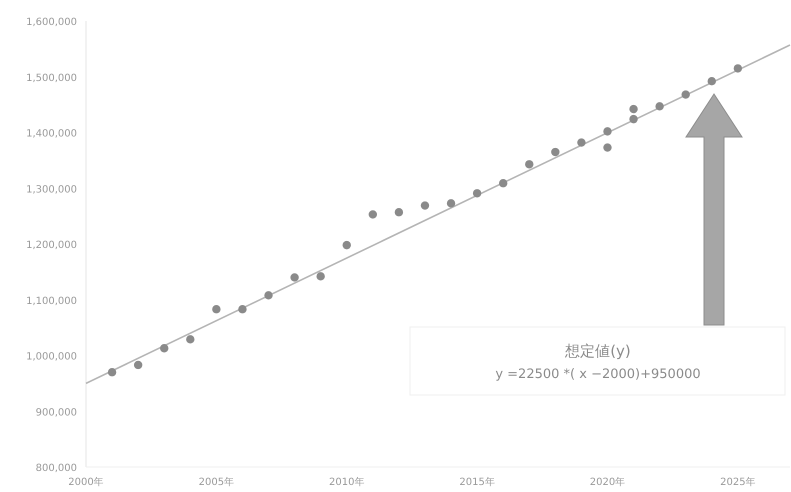 This screenshot has height=492, width=791. What do you see at coordinates (51, 134) in the screenshot?
I see `y-tick-label: 1,400,000` at bounding box center [51, 134].